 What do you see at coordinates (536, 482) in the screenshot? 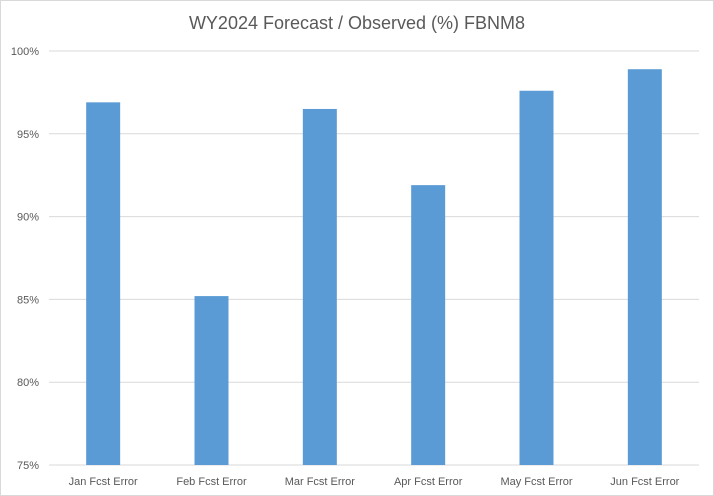
I see `x-tick-label: May Fcst Error` at bounding box center [536, 482].